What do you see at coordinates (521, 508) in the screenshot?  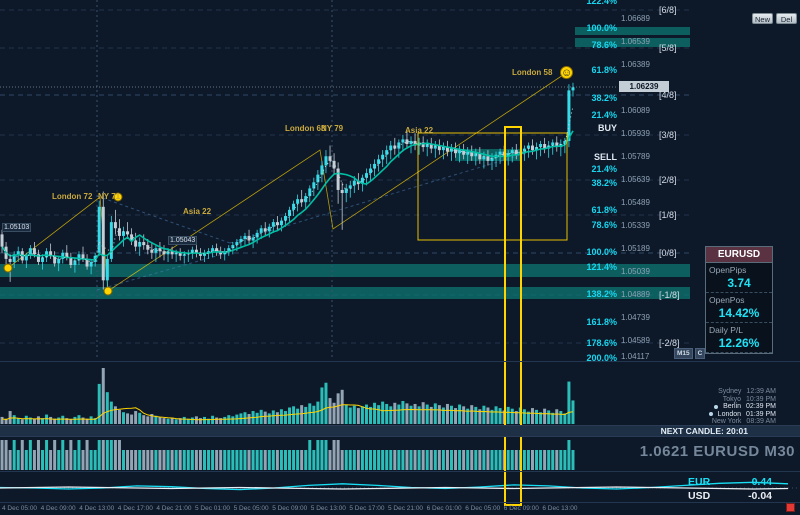 I see `time-axis-label: 6 Dec 09:00` at bounding box center [521, 508].